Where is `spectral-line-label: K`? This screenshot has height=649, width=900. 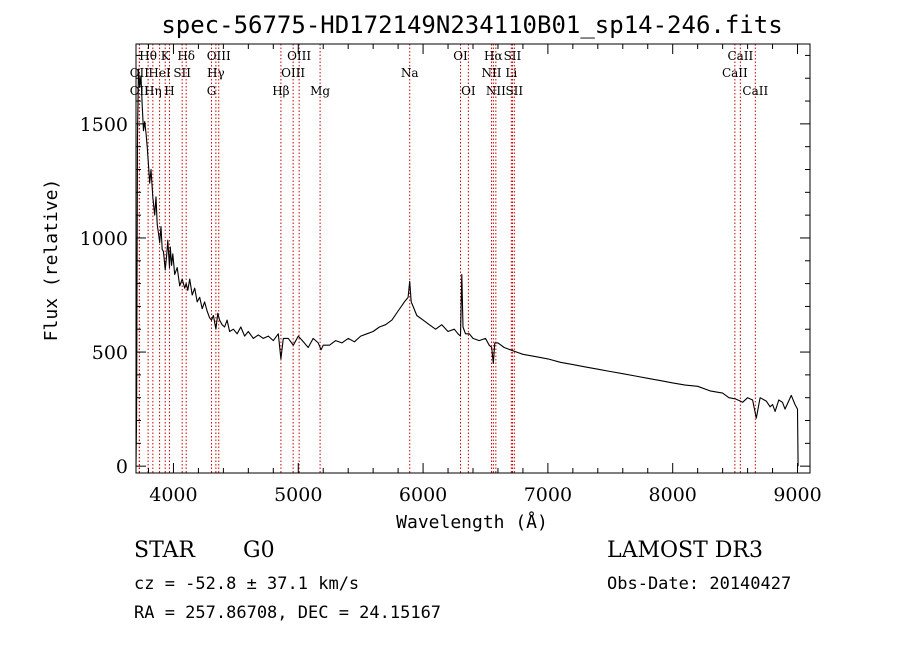
spectral-line-label: K is located at coordinates (166, 56).